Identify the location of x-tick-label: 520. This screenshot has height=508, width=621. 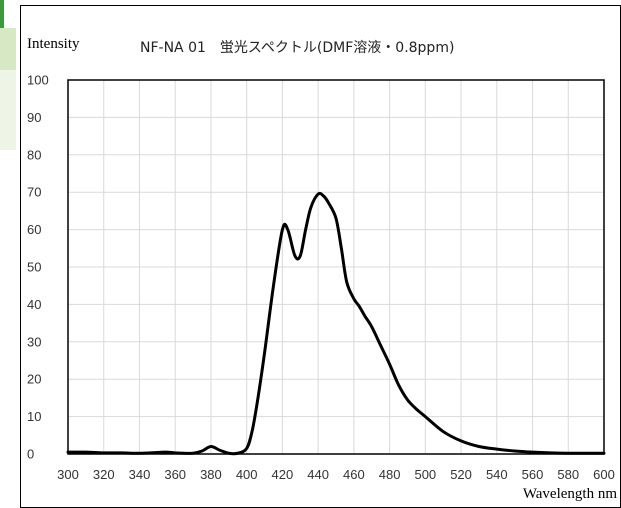
(461, 474).